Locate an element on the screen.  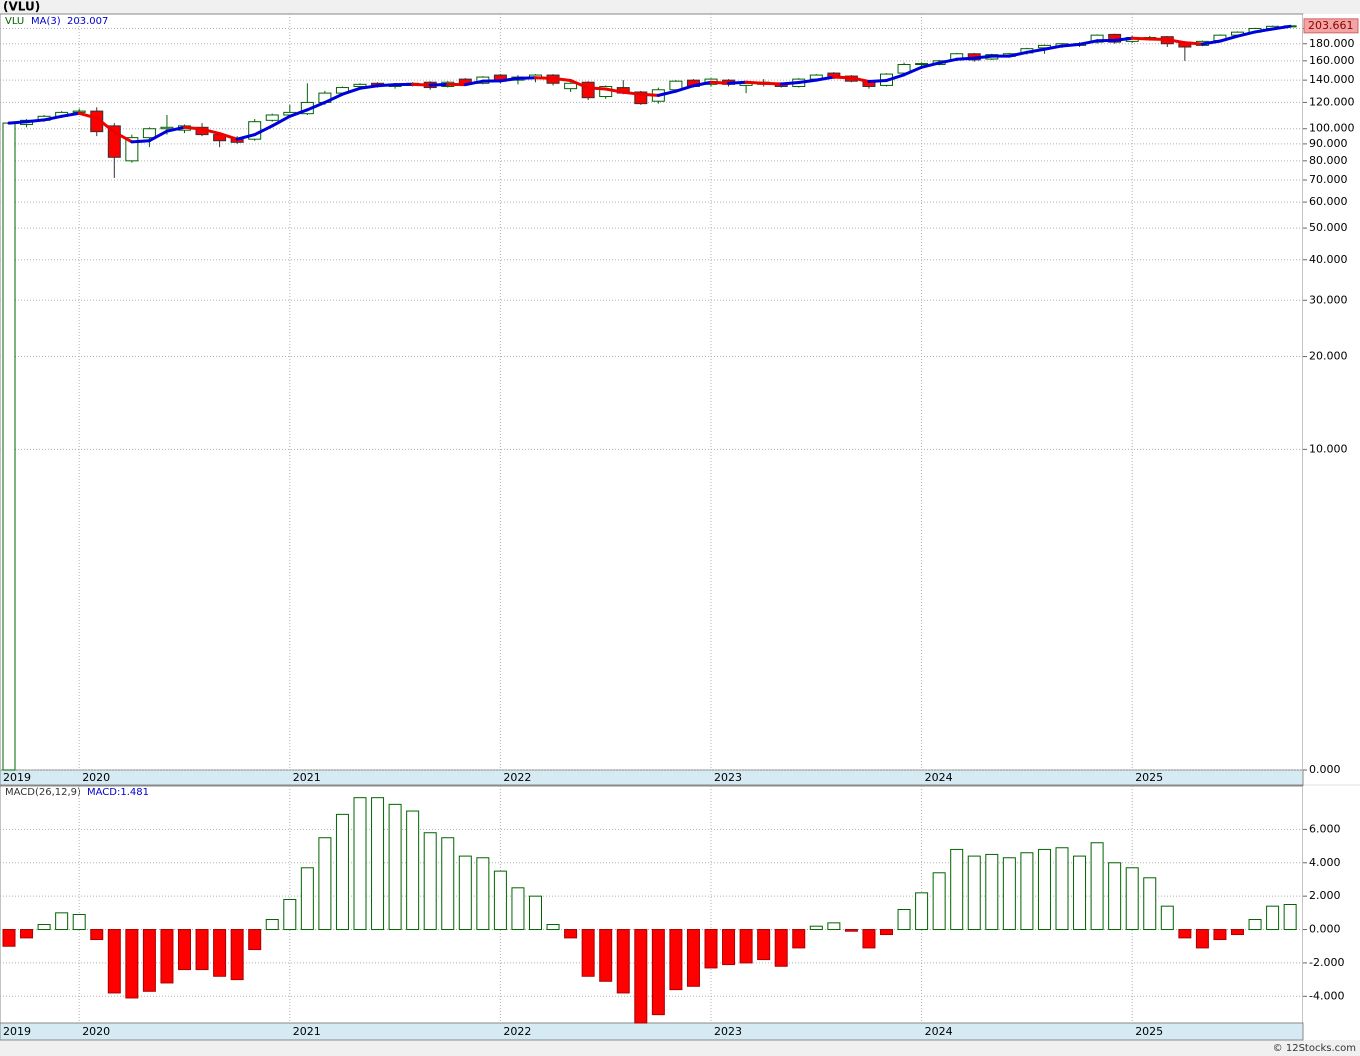
y-tick-label: 140.000 is located at coordinates (1332, 79).